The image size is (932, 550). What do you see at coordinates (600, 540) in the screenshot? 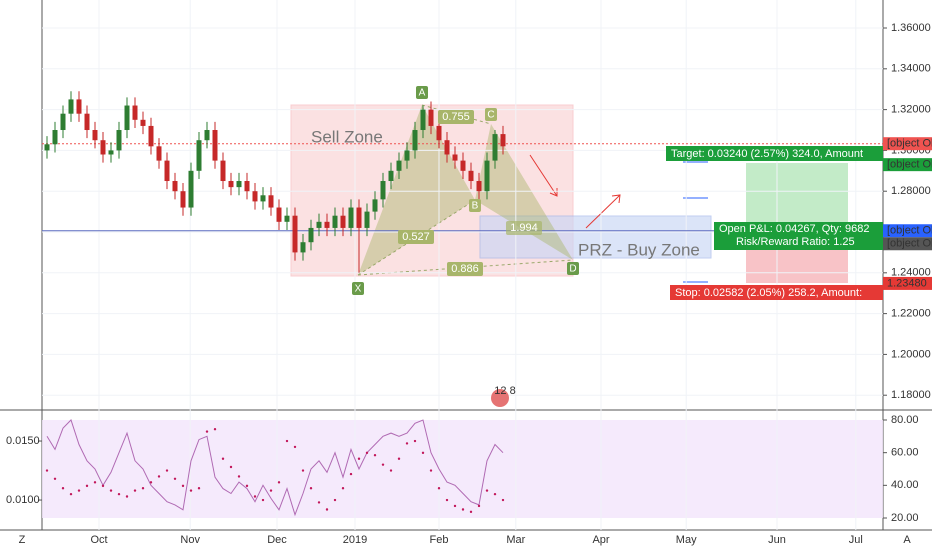
I see `x-tick-label: Apr` at bounding box center [600, 540].